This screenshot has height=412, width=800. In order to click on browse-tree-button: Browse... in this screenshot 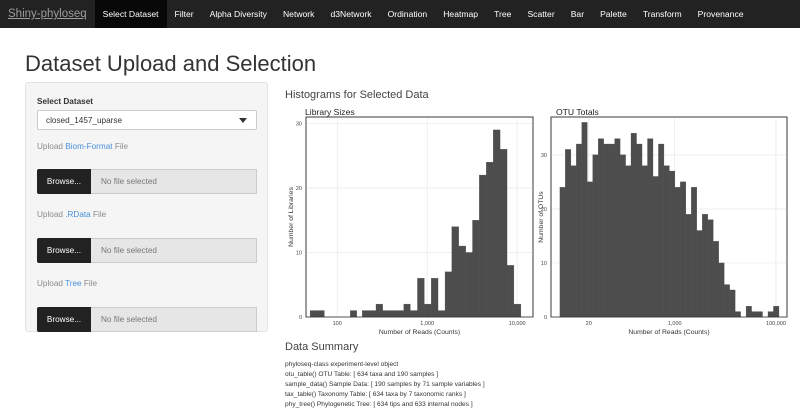, I will do `click(64, 319)`.